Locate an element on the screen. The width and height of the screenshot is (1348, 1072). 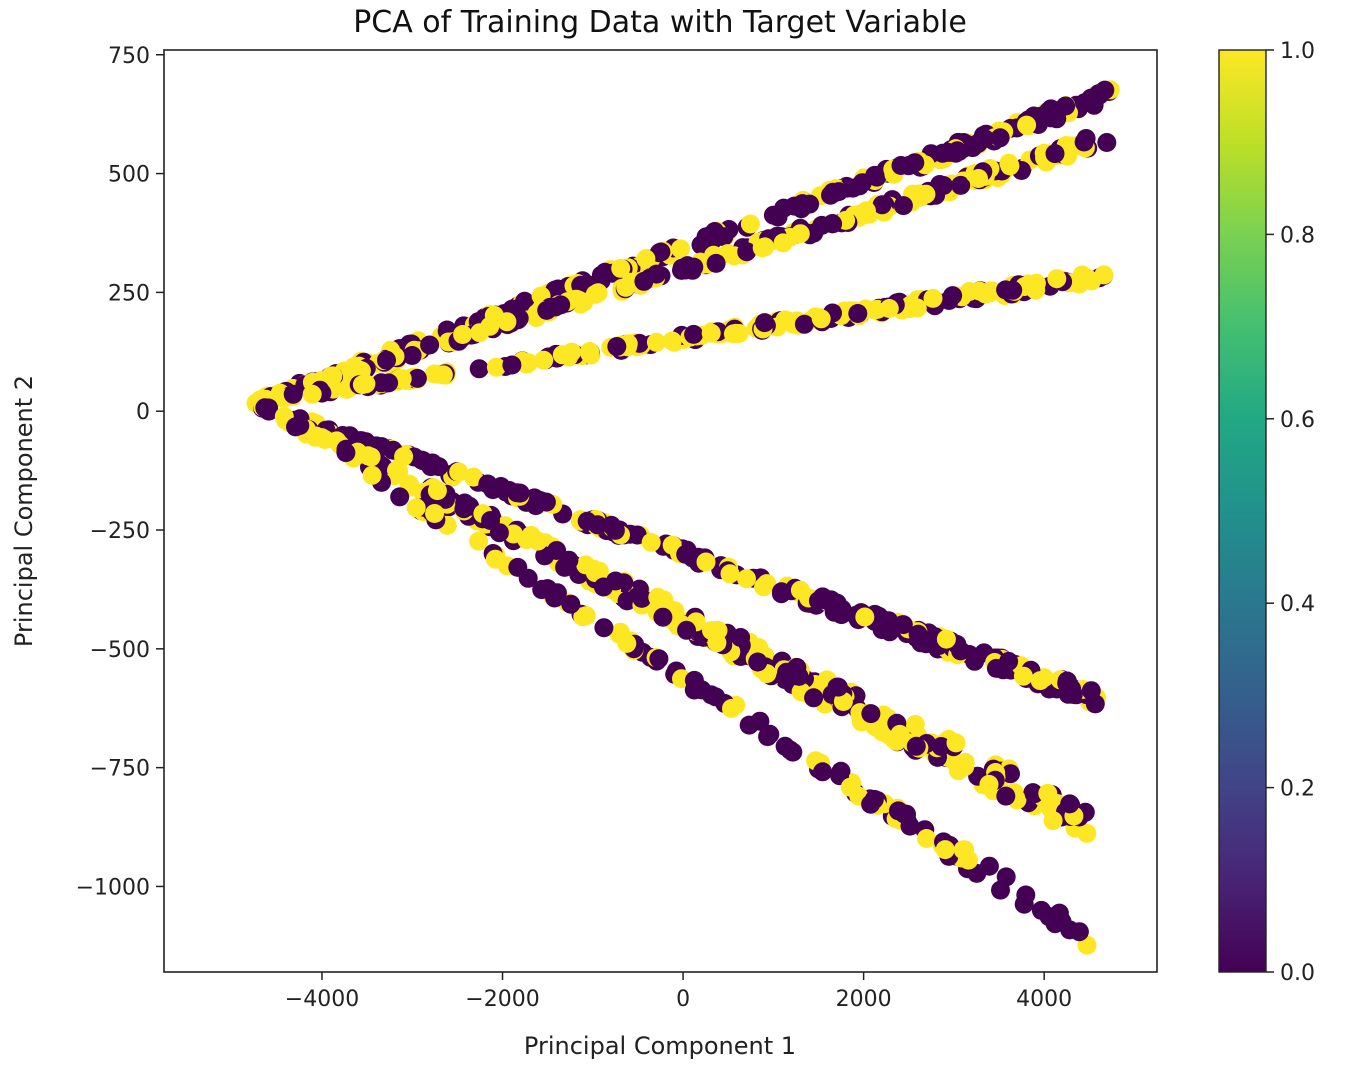
colorbar-tick-label: 1.0 is located at coordinates (1297, 51).